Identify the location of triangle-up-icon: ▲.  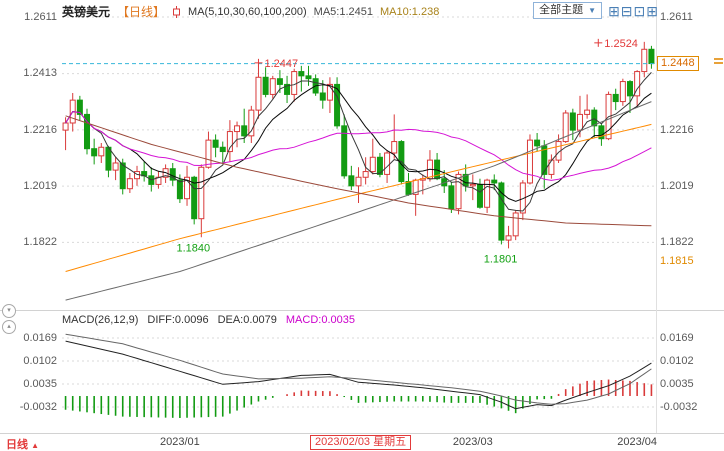
(35, 445).